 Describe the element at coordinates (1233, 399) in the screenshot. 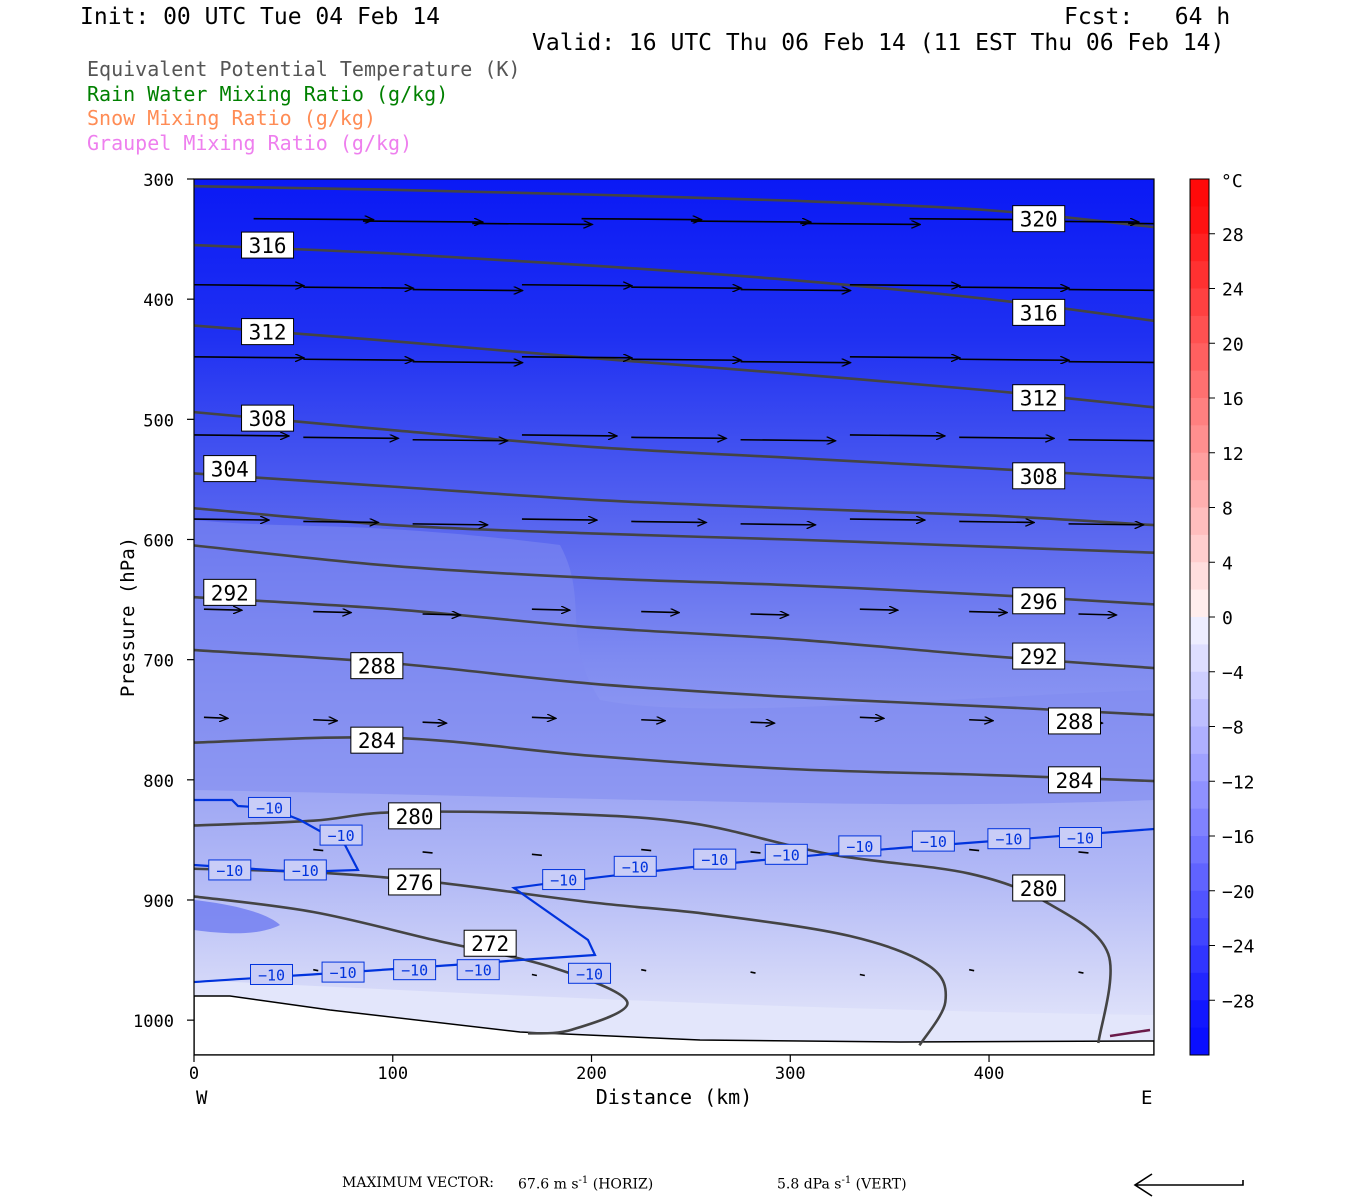

I see `colorbar-tick-label: 16` at that location.